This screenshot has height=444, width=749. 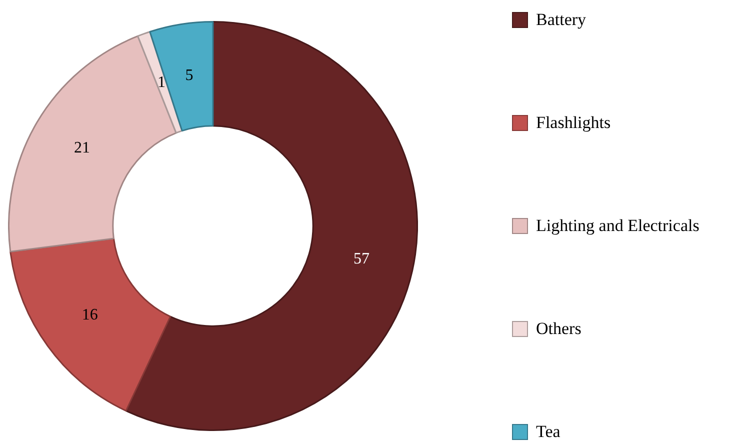 I want to click on legend-label: Battery, so click(x=561, y=20).